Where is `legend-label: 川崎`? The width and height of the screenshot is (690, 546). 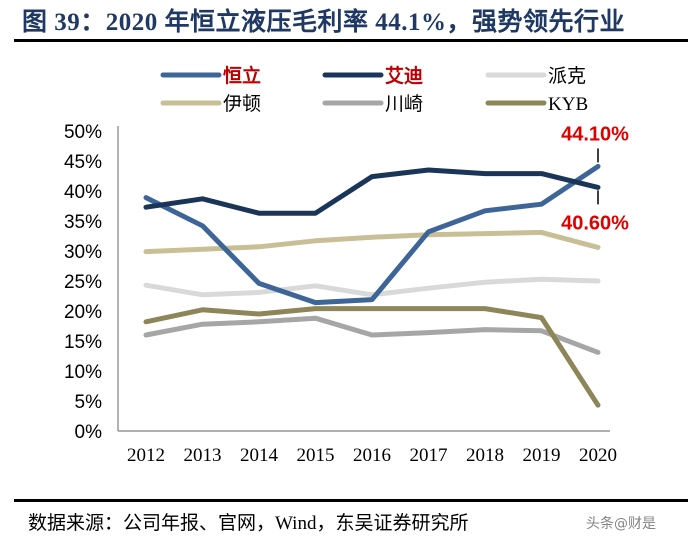
legend-label: 川崎 is located at coordinates (404, 104).